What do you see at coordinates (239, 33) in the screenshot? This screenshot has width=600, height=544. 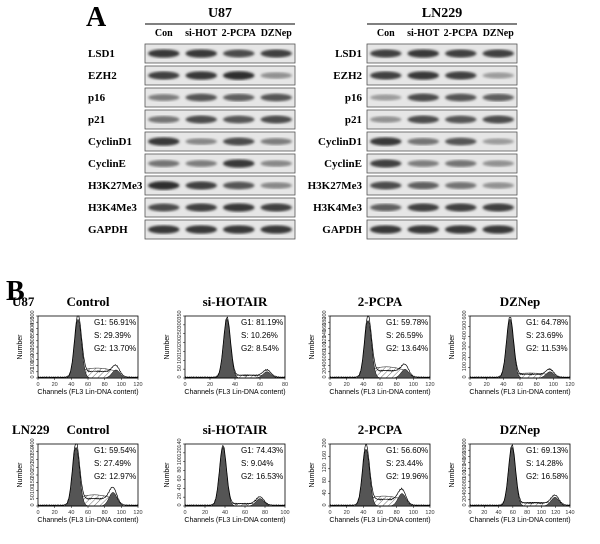 I see `lane-label: 2-PCPA` at bounding box center [239, 33].